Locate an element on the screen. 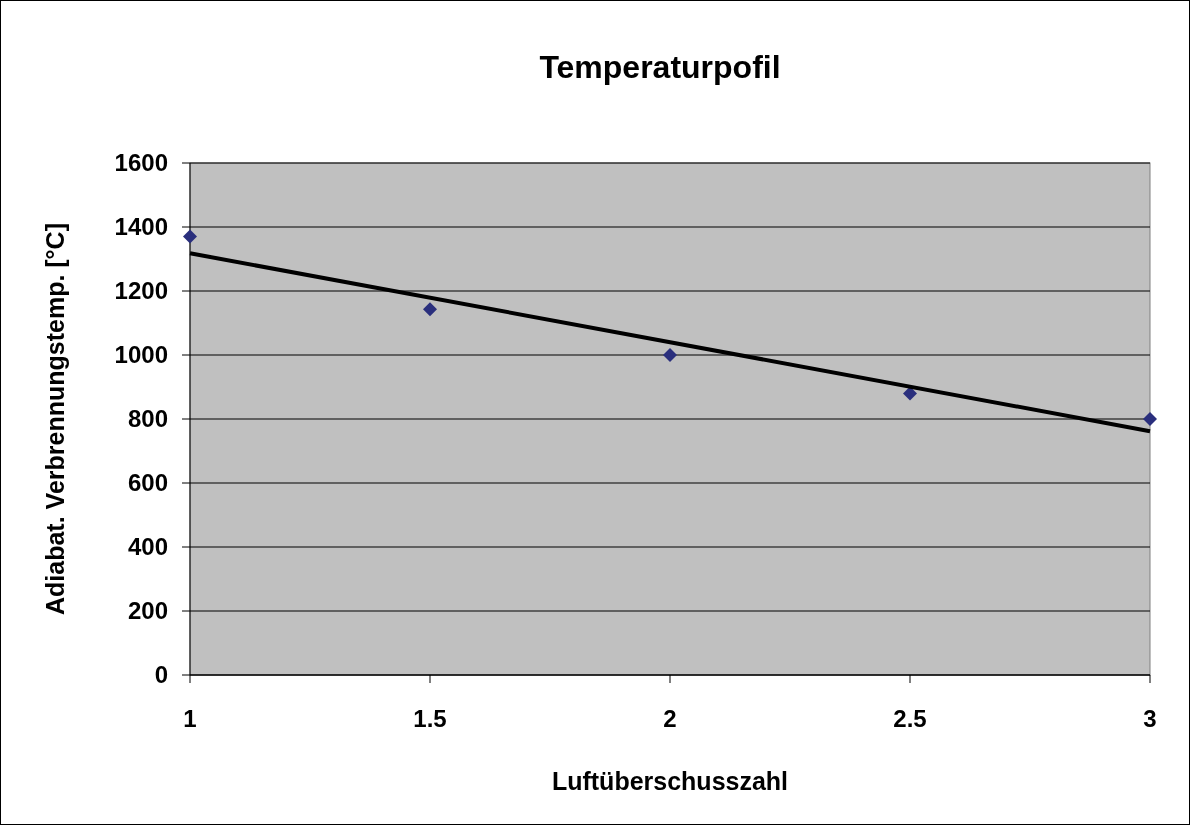 The image size is (1190, 825). x-tick-label: 1 is located at coordinates (190, 718).